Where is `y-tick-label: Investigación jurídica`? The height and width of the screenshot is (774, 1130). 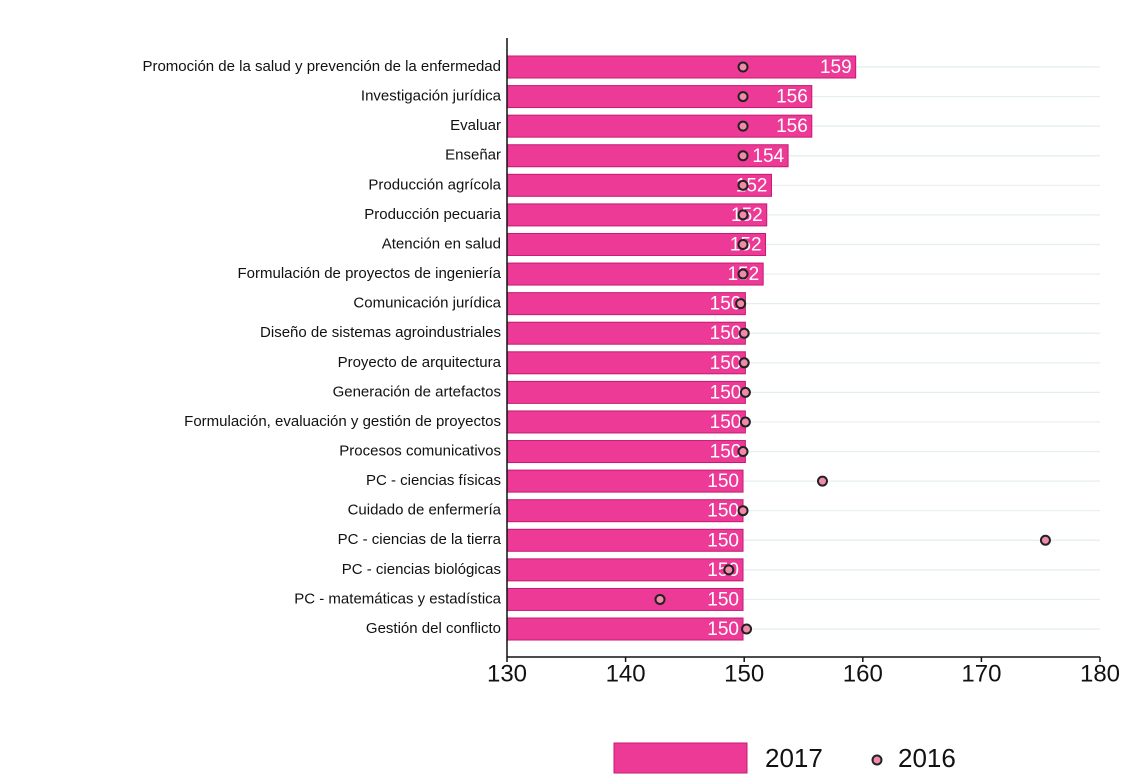 y-tick-label: Investigación jurídica is located at coordinates (431, 96).